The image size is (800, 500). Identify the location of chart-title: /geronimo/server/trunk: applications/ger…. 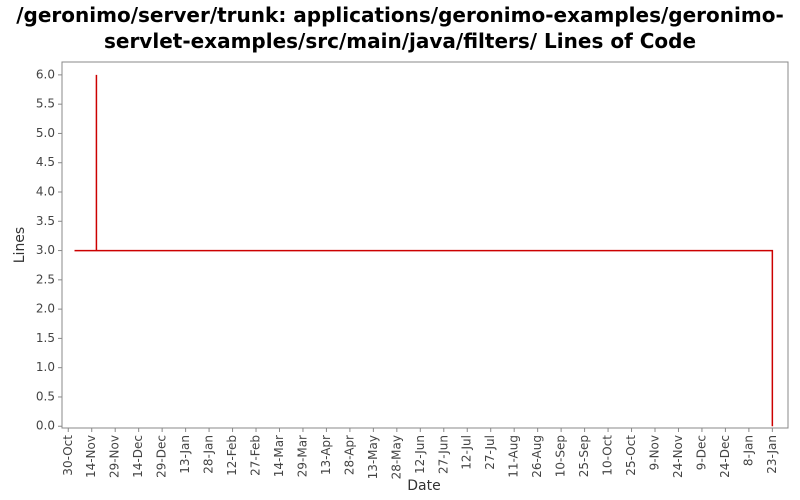
(400, 28).